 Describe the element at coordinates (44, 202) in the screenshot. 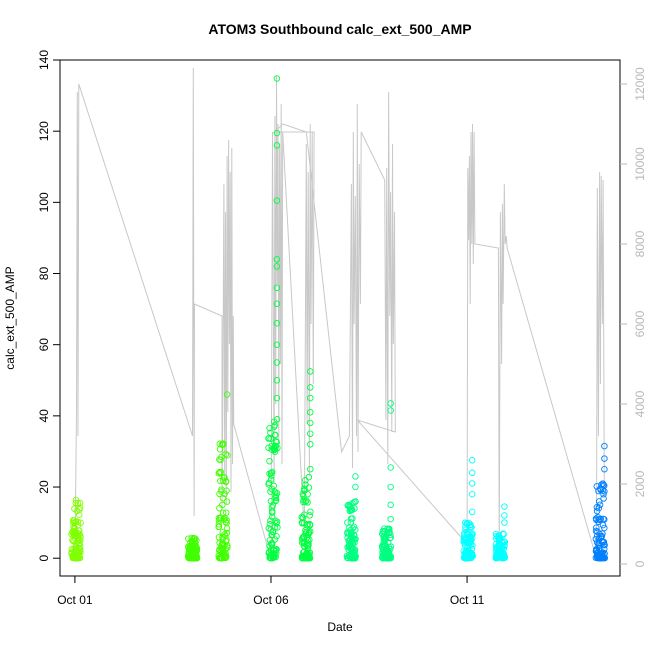

I see `y-tick-label: 100` at that location.